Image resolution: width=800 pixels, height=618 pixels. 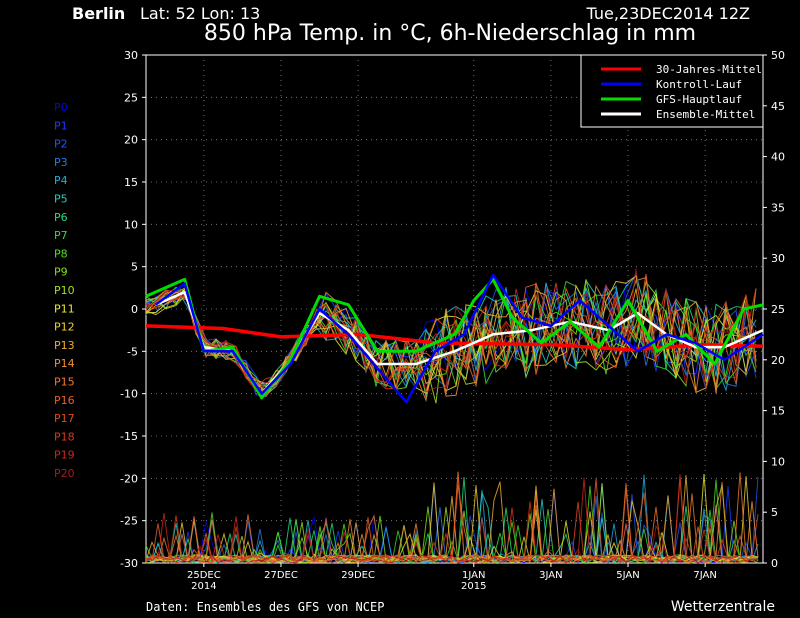 I want to click on y-right-tick-label: 35, so click(x=778, y=207).